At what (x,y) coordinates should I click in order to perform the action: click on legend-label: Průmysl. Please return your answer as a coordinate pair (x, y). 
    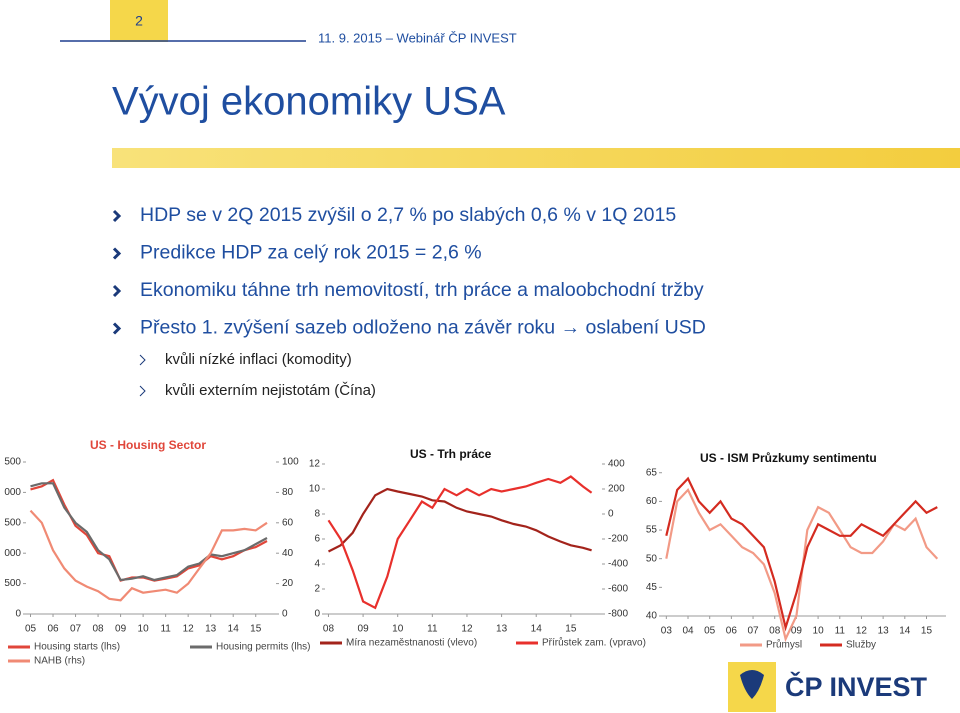
    Looking at the image, I should click on (784, 645).